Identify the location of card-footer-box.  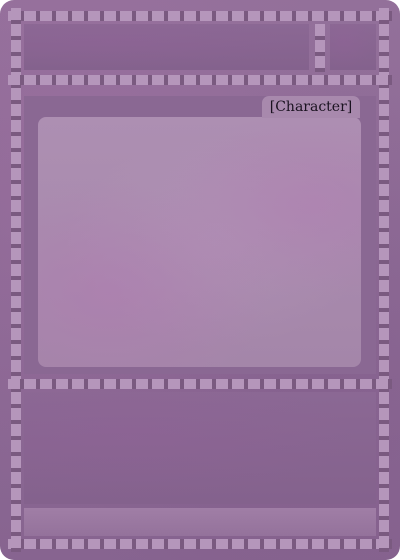
(200, 522).